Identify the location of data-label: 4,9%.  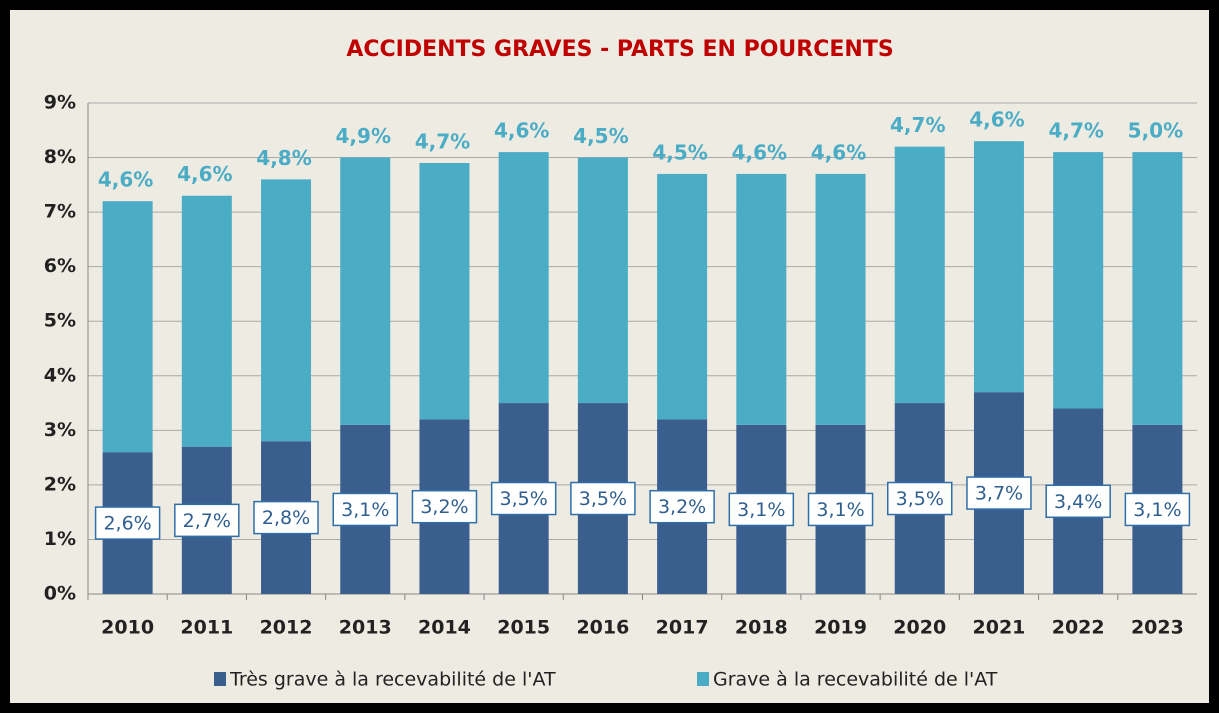
(363, 136).